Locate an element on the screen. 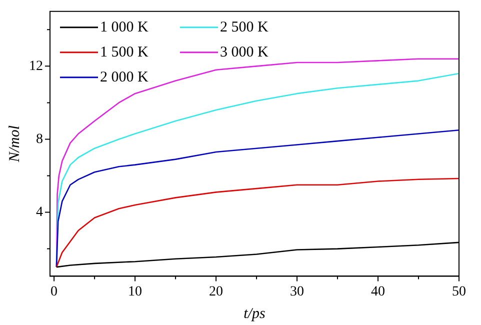  y-tick-label: 4 is located at coordinates (39, 212).